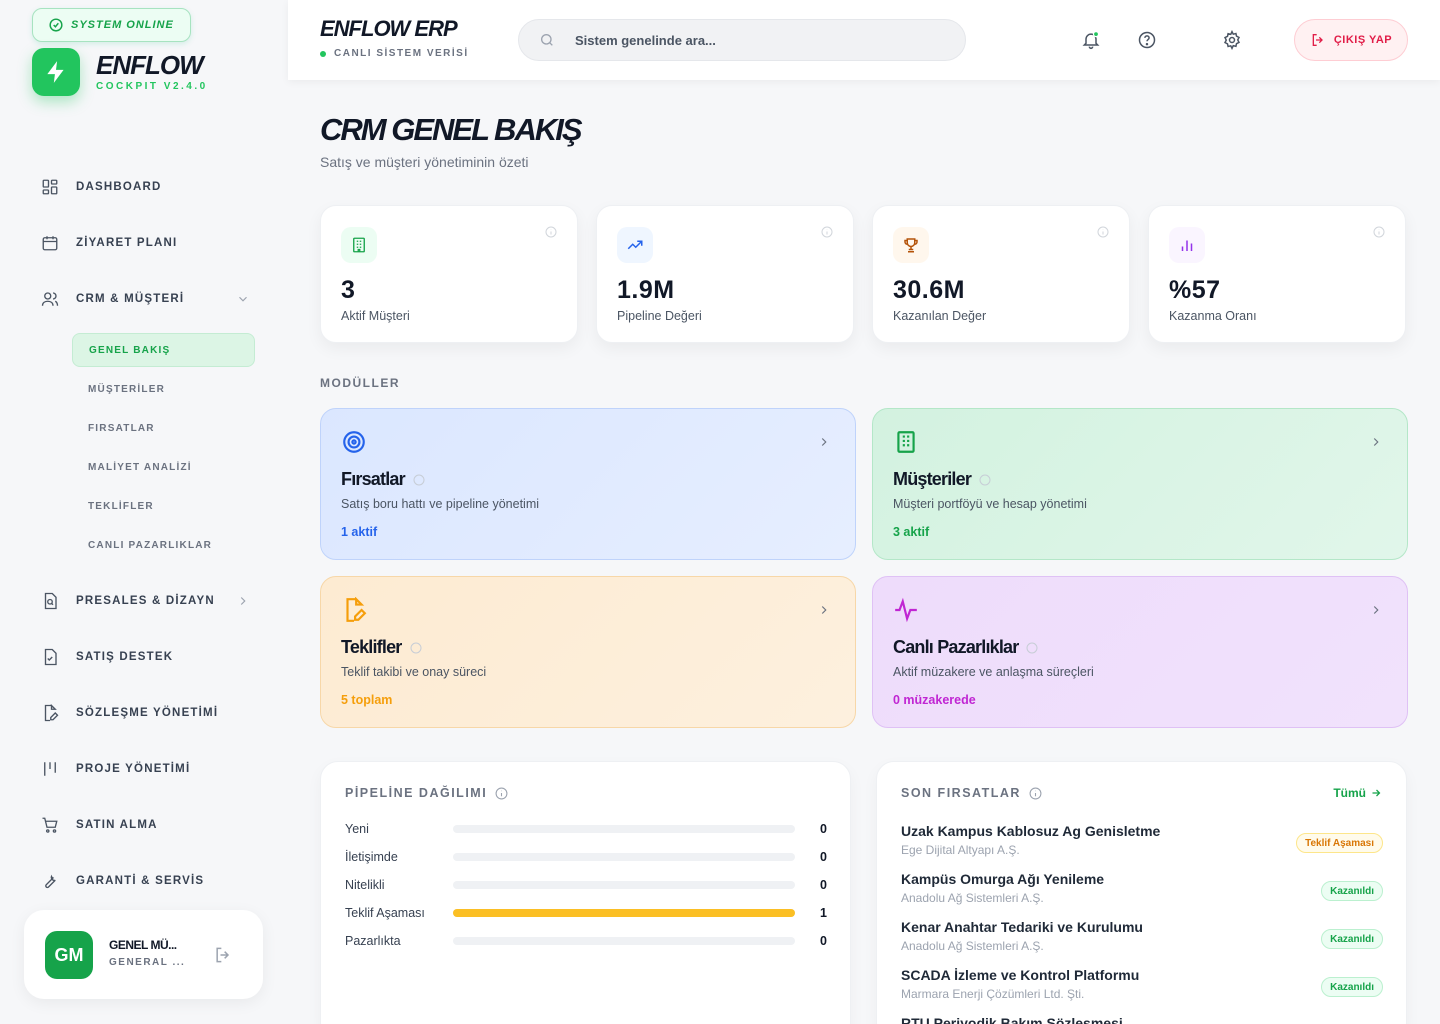  Describe the element at coordinates (586, 857) in the screenshot. I see `pipeline-row: İletişimde 0` at that location.